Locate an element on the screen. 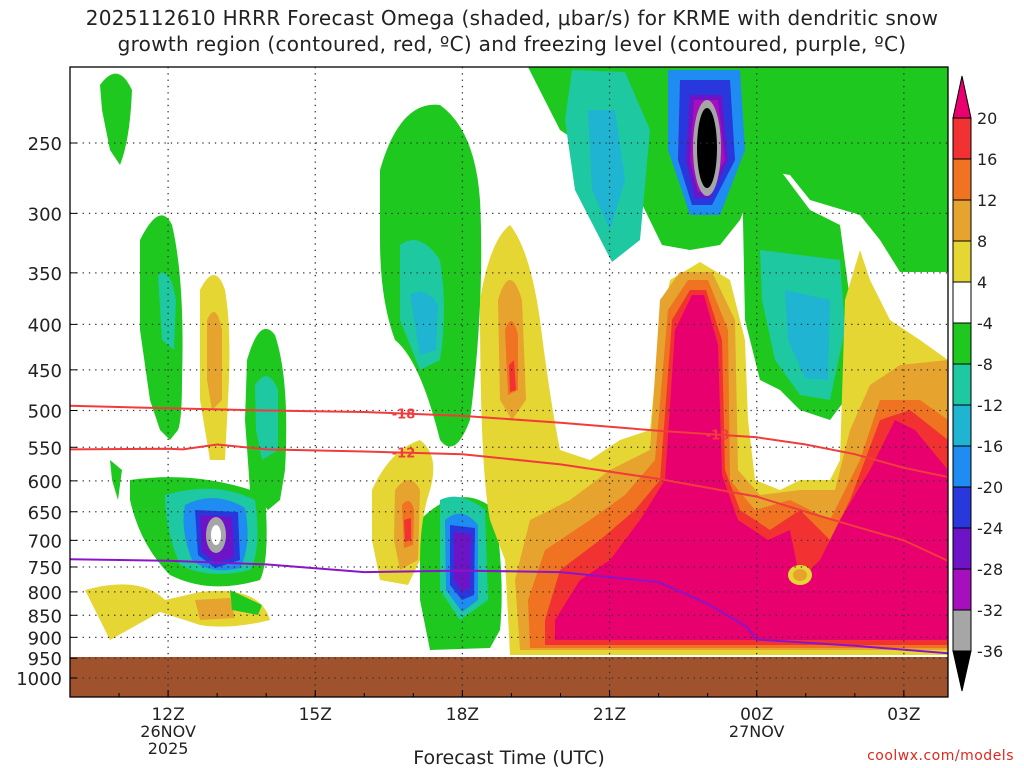  y-tick-label: 650 is located at coordinates (45, 513).